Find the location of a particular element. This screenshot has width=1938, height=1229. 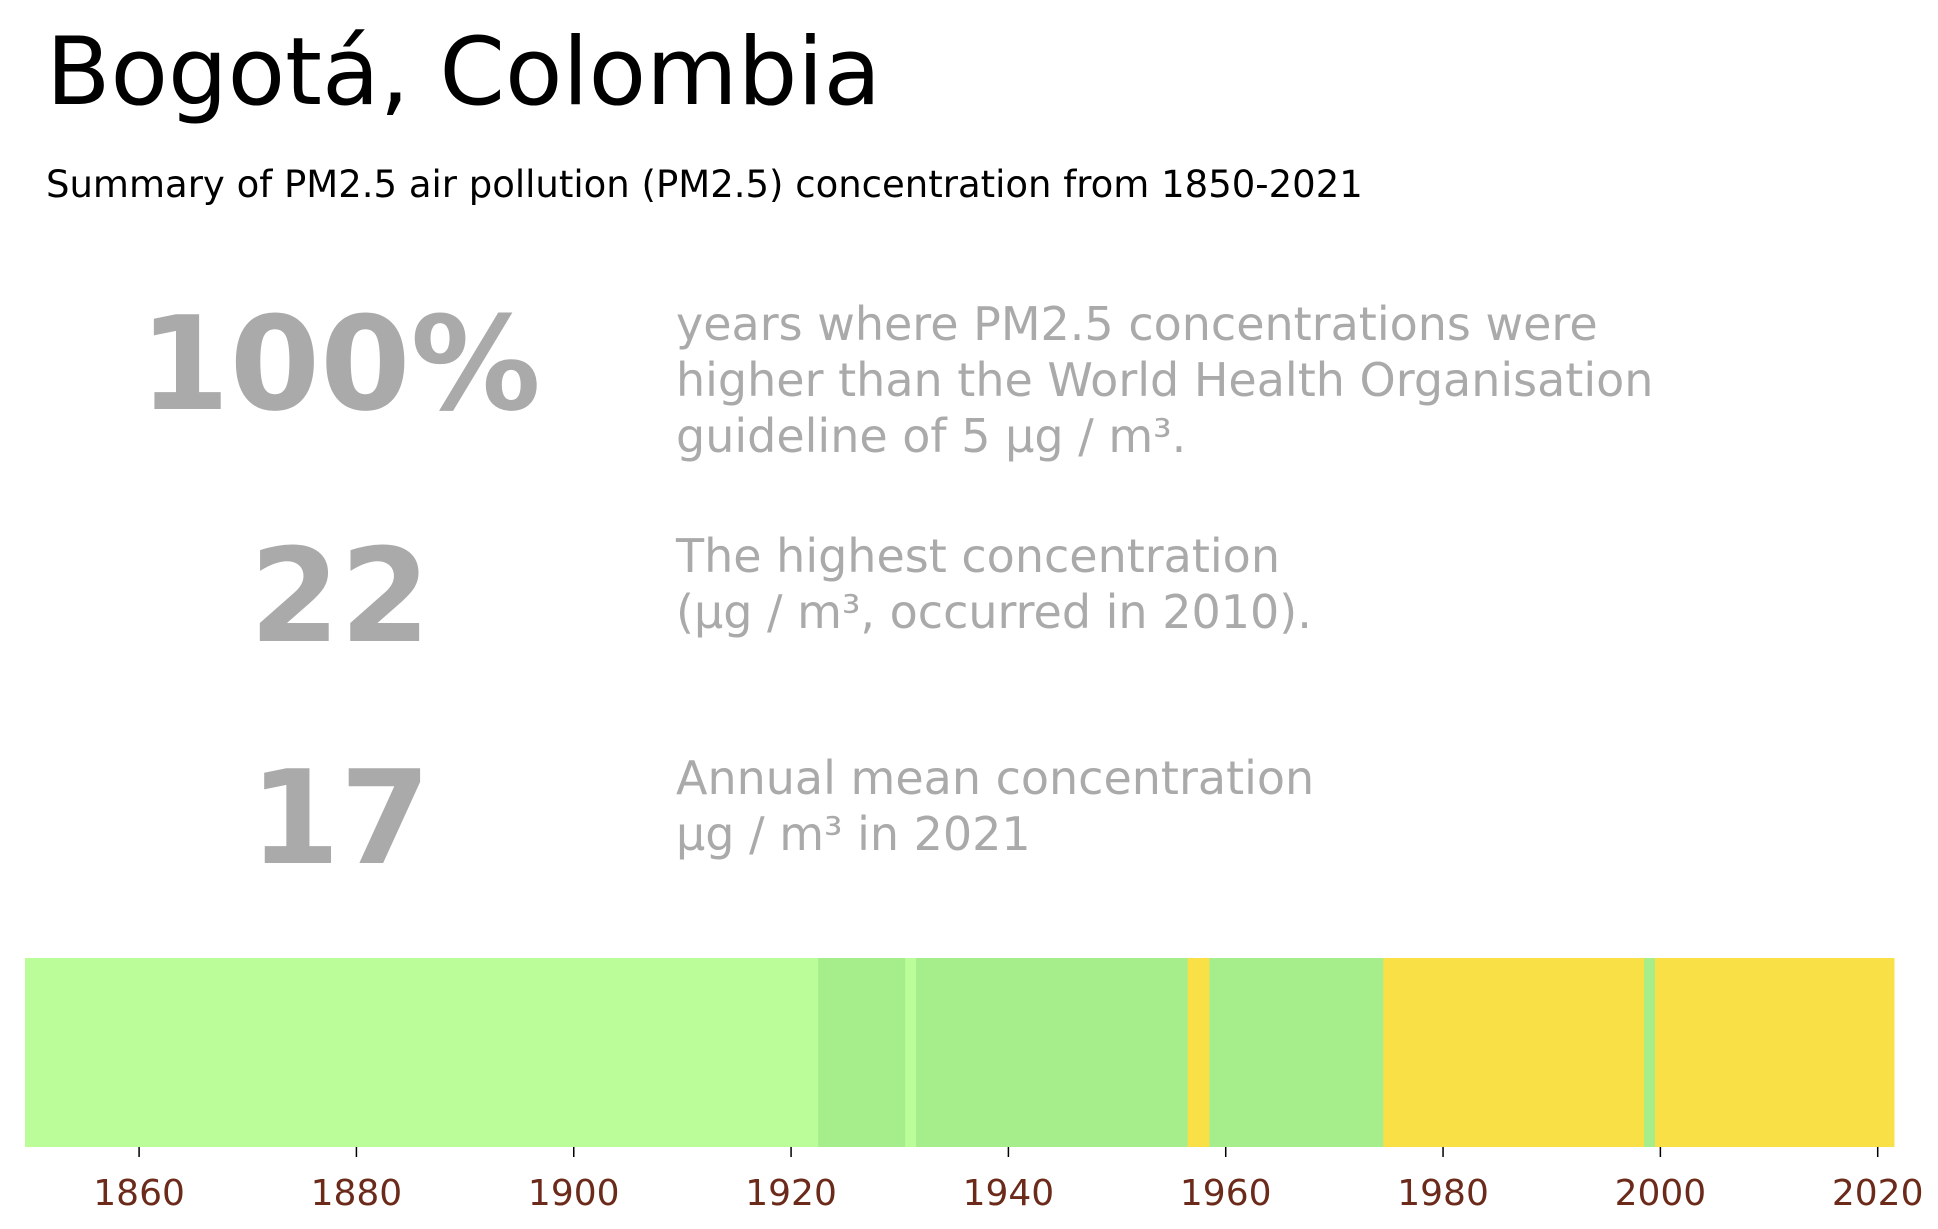

x-tick-label-1960: 1960 is located at coordinates (1226, 1193).